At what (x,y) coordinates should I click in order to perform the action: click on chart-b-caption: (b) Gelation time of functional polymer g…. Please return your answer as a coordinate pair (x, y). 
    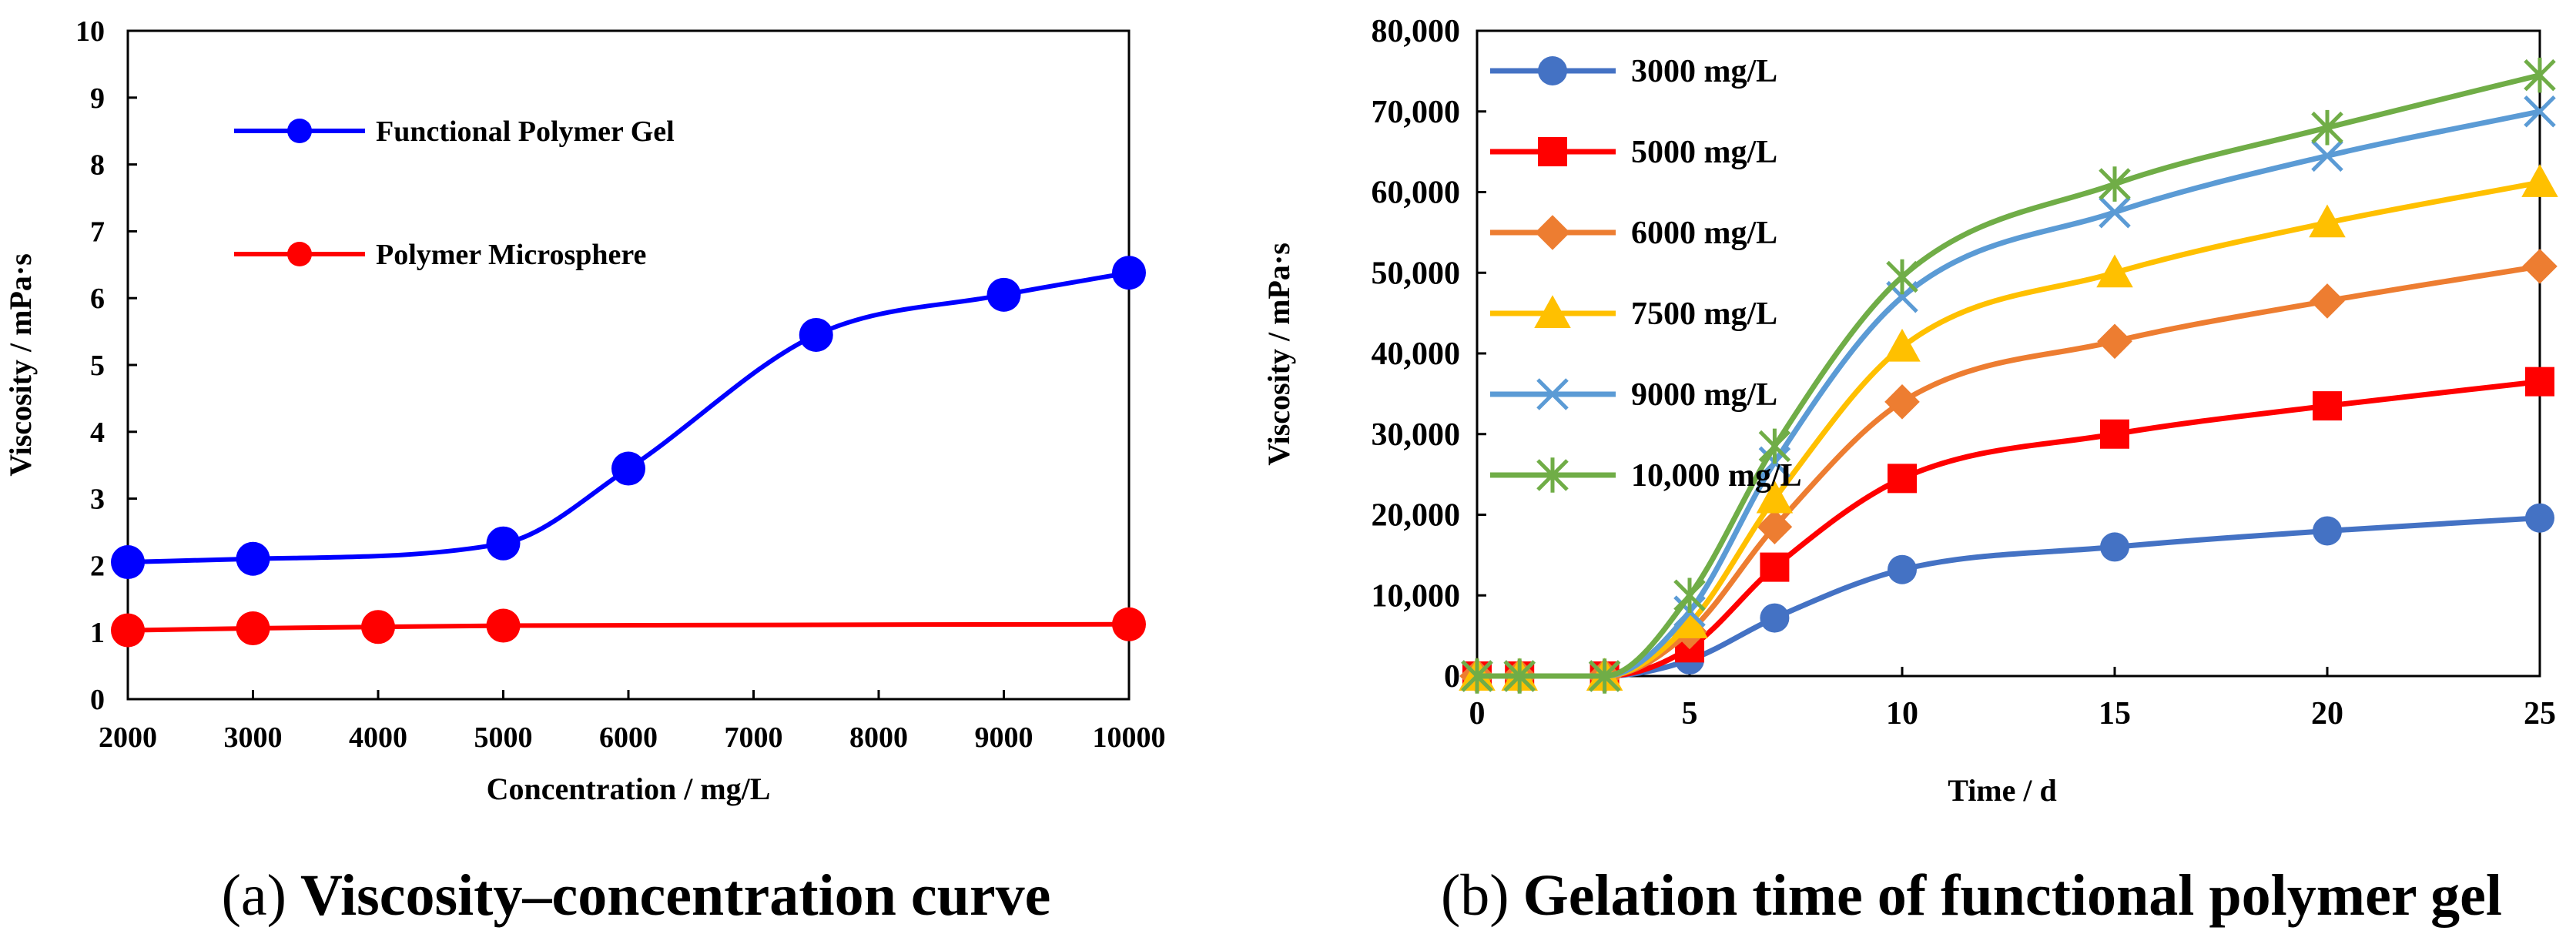
    Looking at the image, I should click on (1972, 895).